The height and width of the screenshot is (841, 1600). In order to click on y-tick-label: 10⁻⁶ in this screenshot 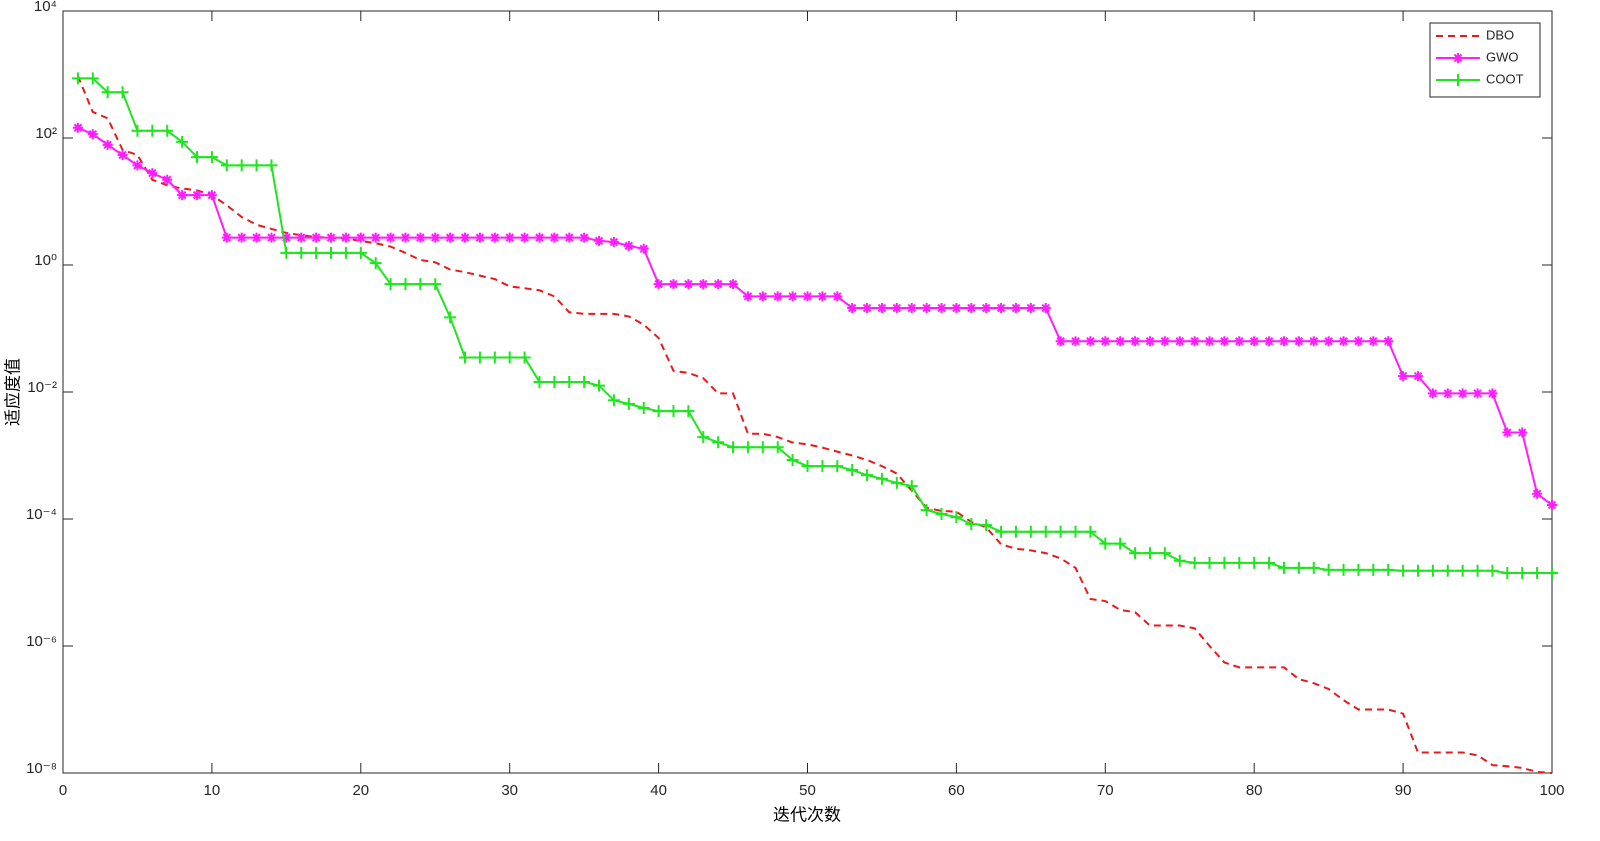, I will do `click(41, 641)`.